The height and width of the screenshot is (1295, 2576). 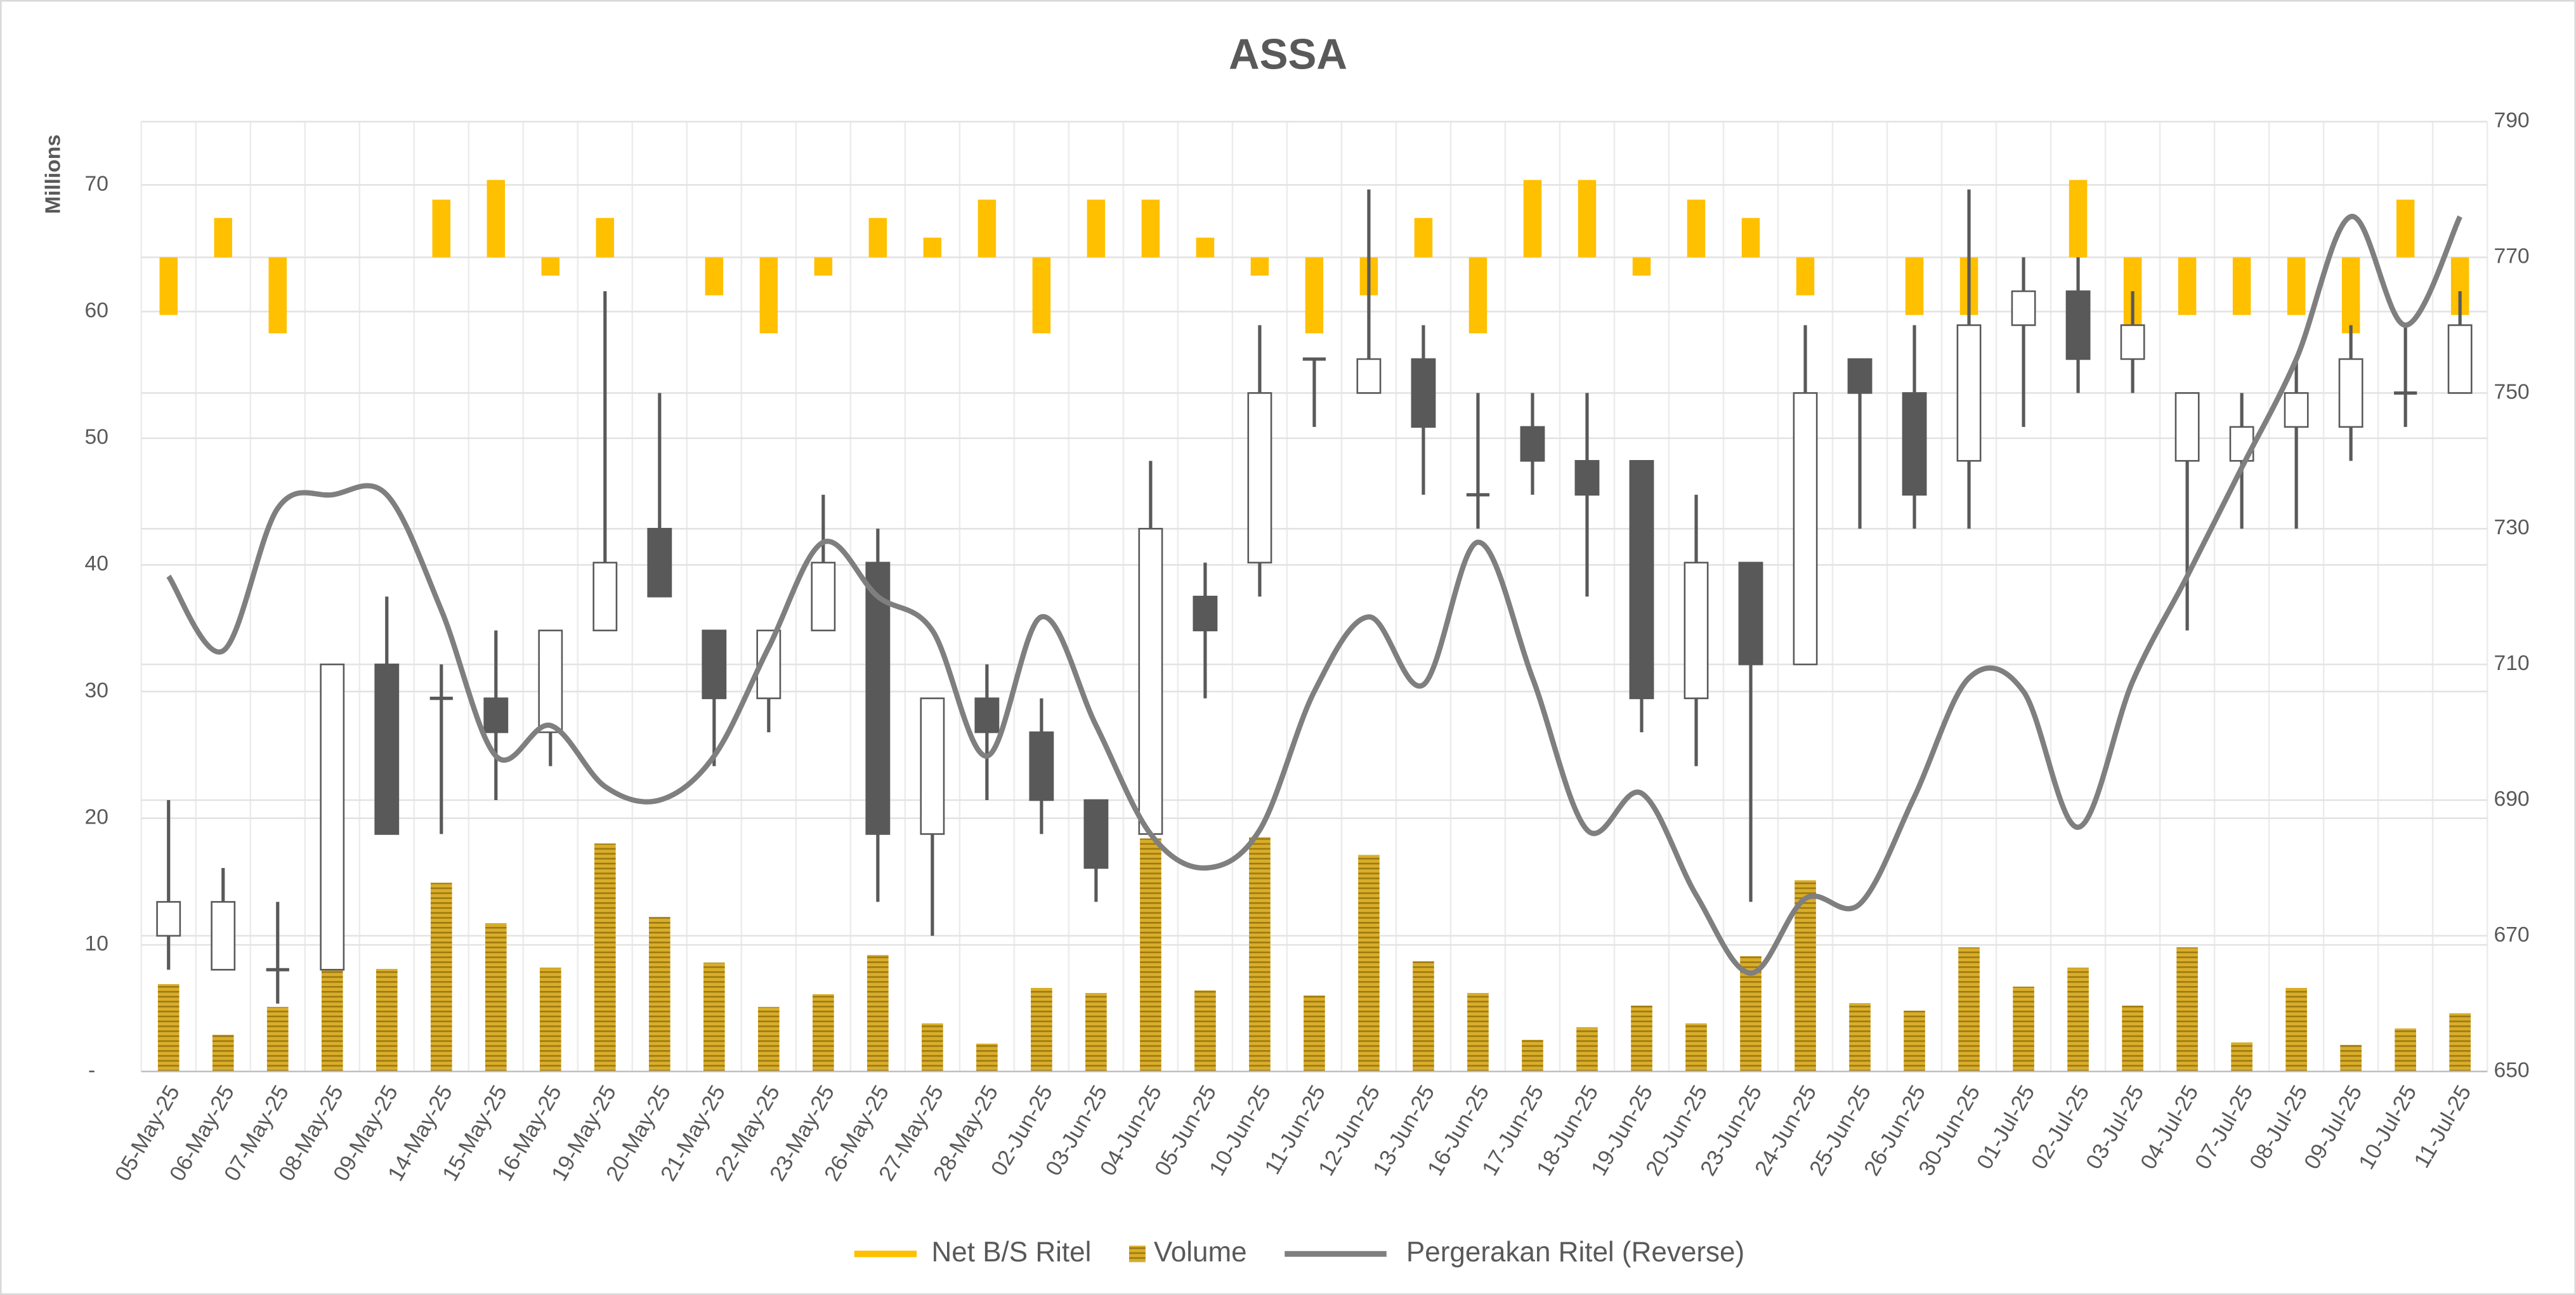 I want to click on y-tick-label: 40, so click(x=96, y=563).